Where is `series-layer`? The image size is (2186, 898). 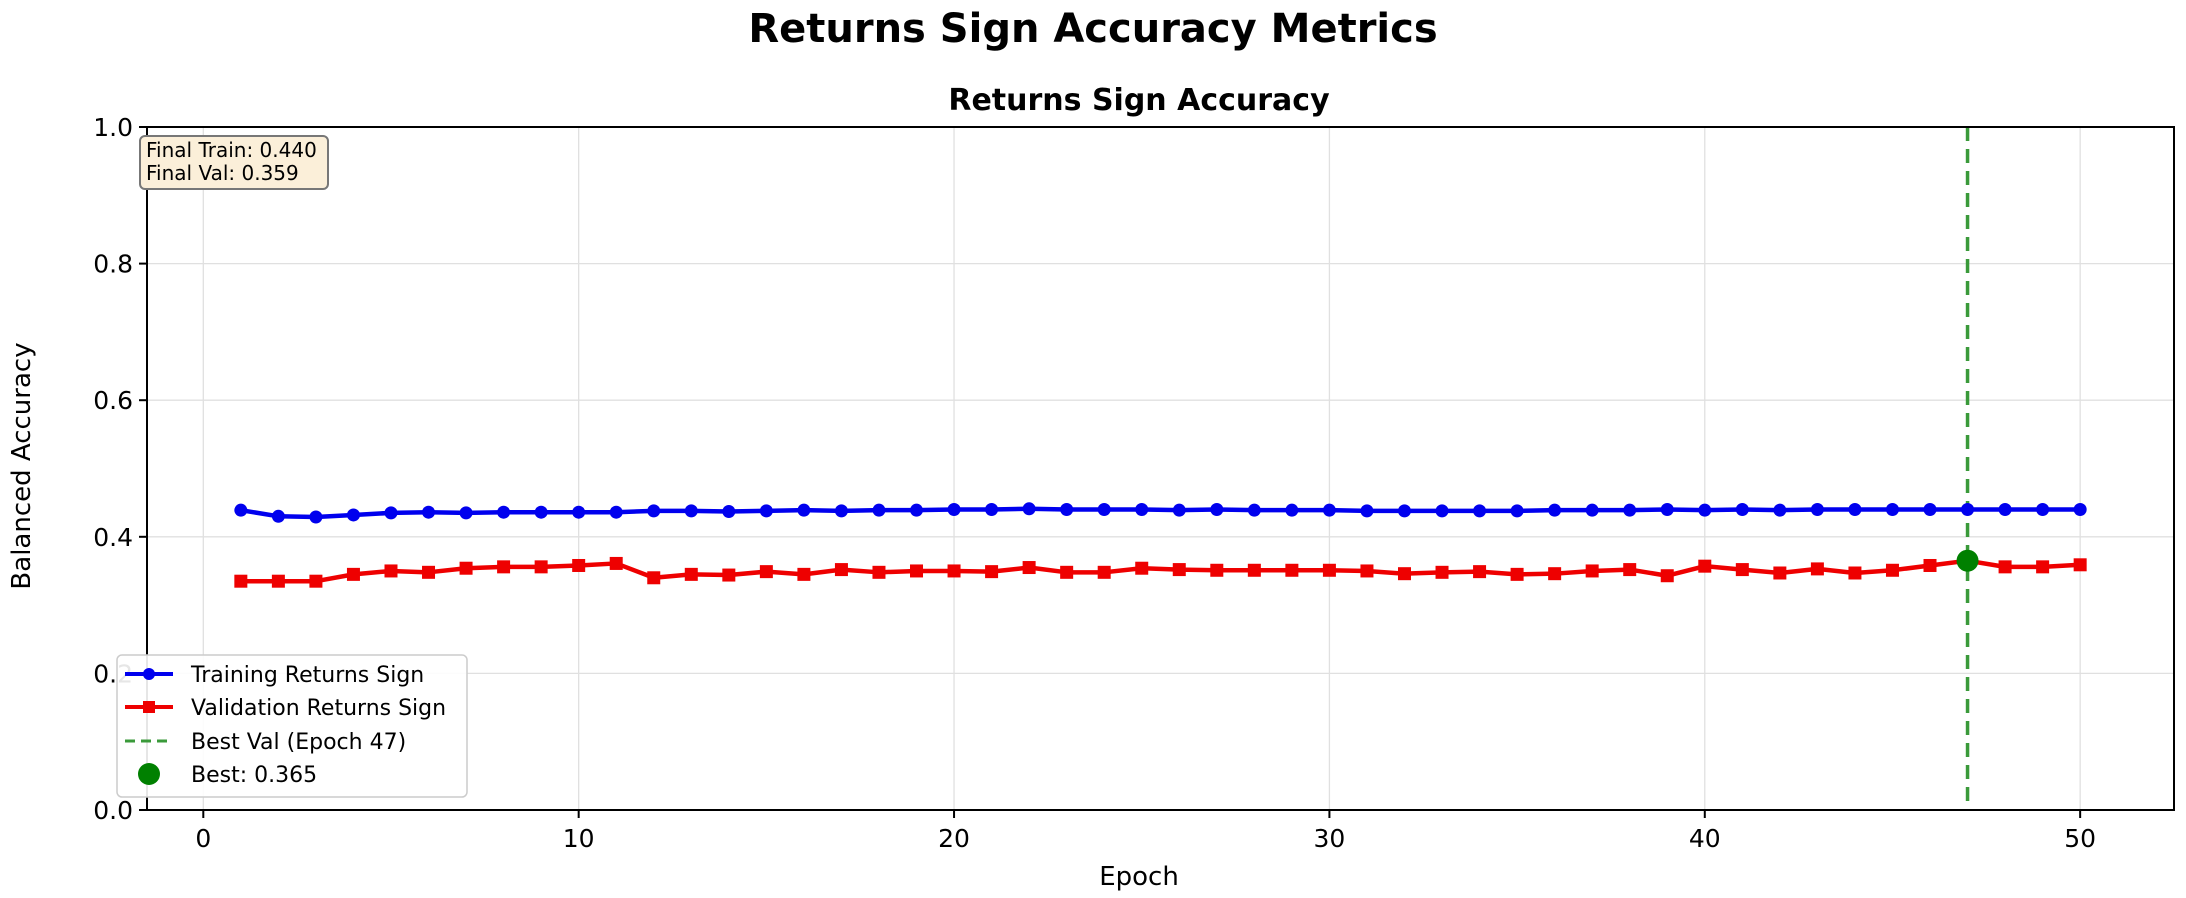
series-layer is located at coordinates (1160, 545).